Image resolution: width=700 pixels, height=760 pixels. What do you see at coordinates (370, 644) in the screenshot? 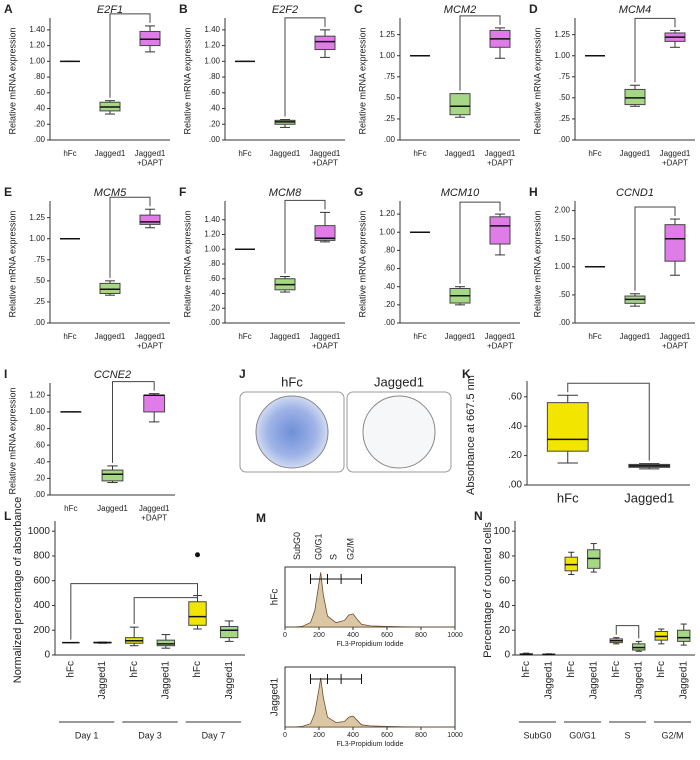
I see `x-axis-label: FL3-Propidium Iodide` at bounding box center [370, 644].